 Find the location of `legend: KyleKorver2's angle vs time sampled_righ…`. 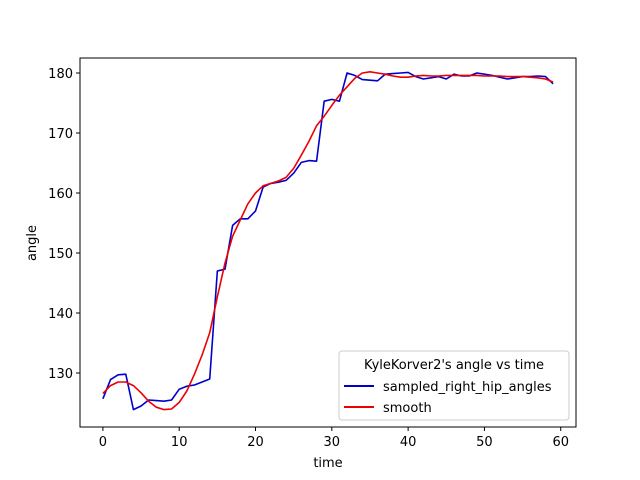

legend: KyleKorver2's angle vs time sampled_righ… is located at coordinates (454, 385).